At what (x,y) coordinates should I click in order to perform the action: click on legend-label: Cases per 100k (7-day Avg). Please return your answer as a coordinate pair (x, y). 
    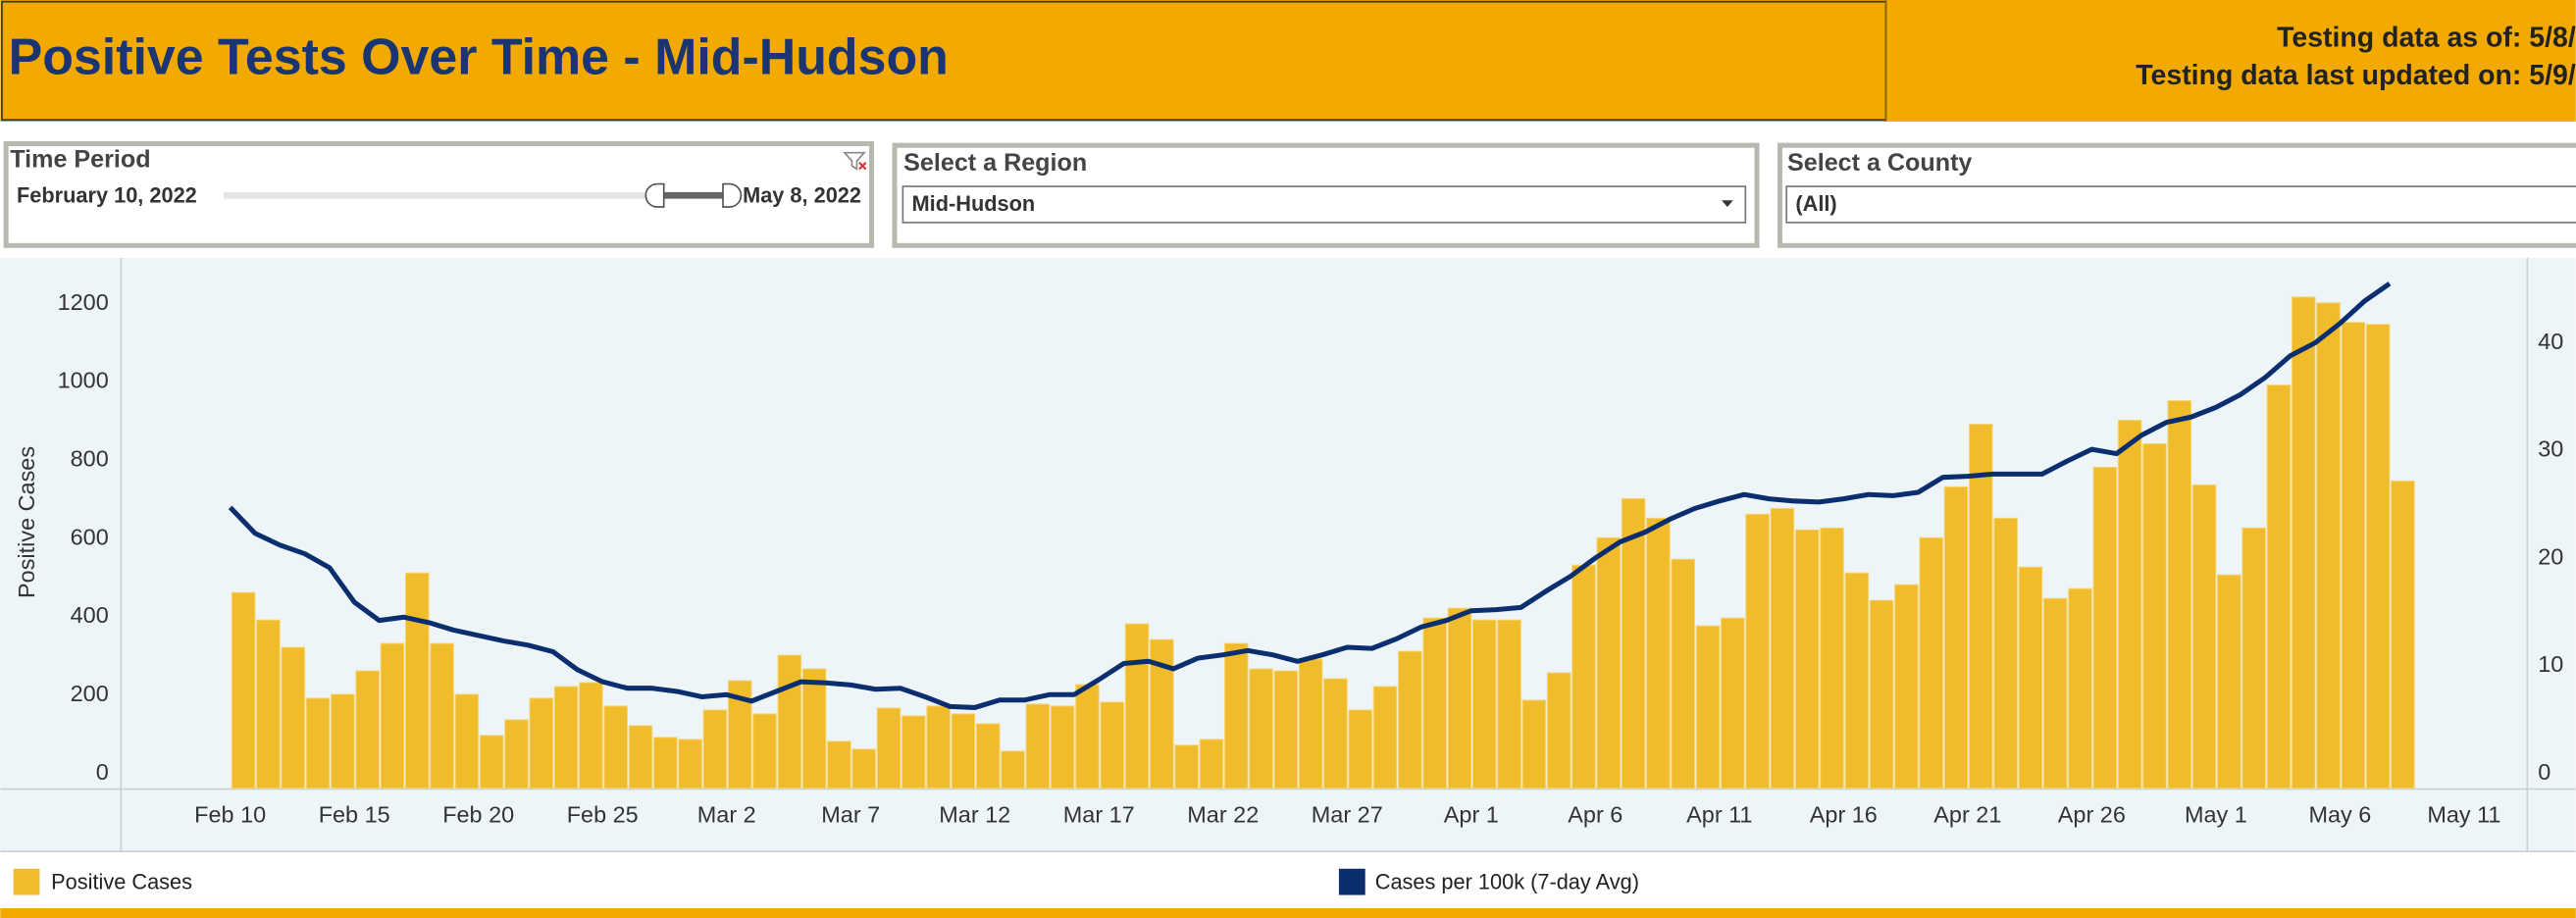
    Looking at the image, I should click on (1507, 882).